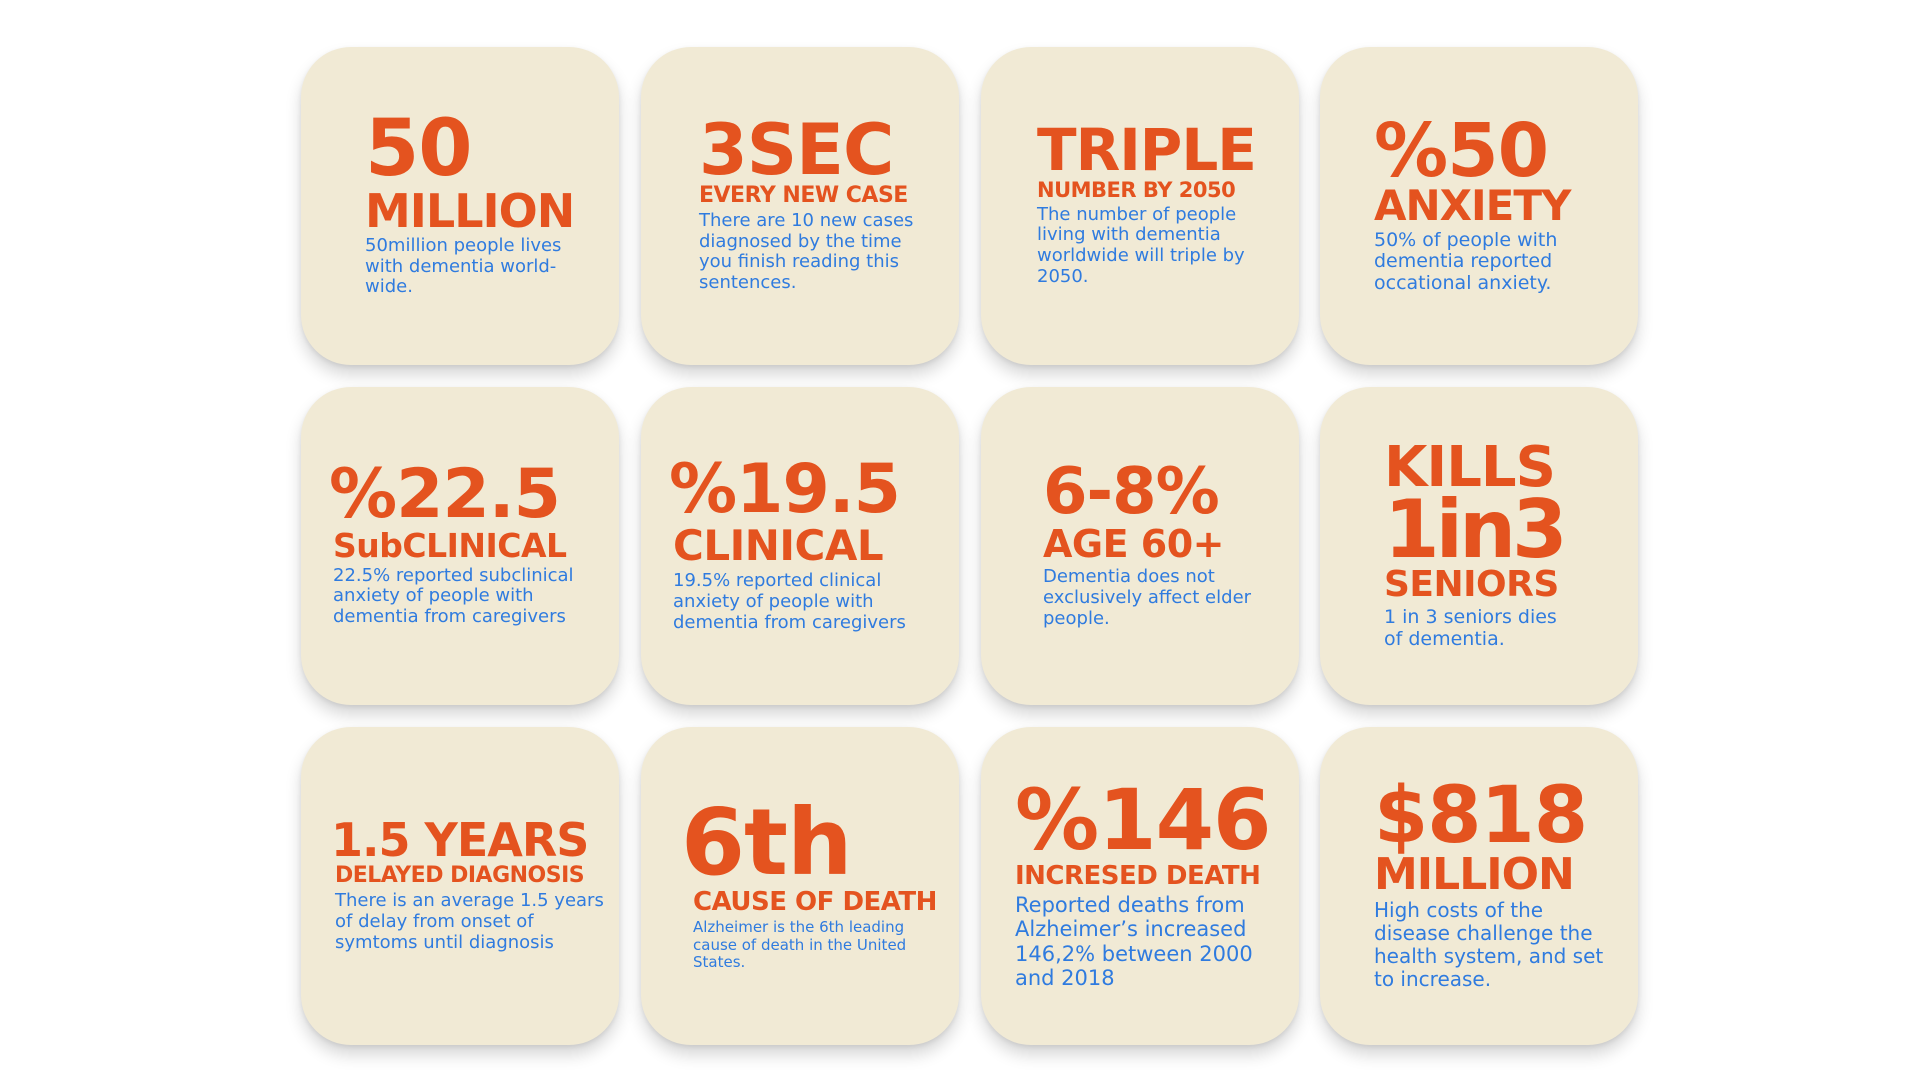  Describe the element at coordinates (1470, 467) in the screenshot. I see `stat-headline: KILLS` at that location.